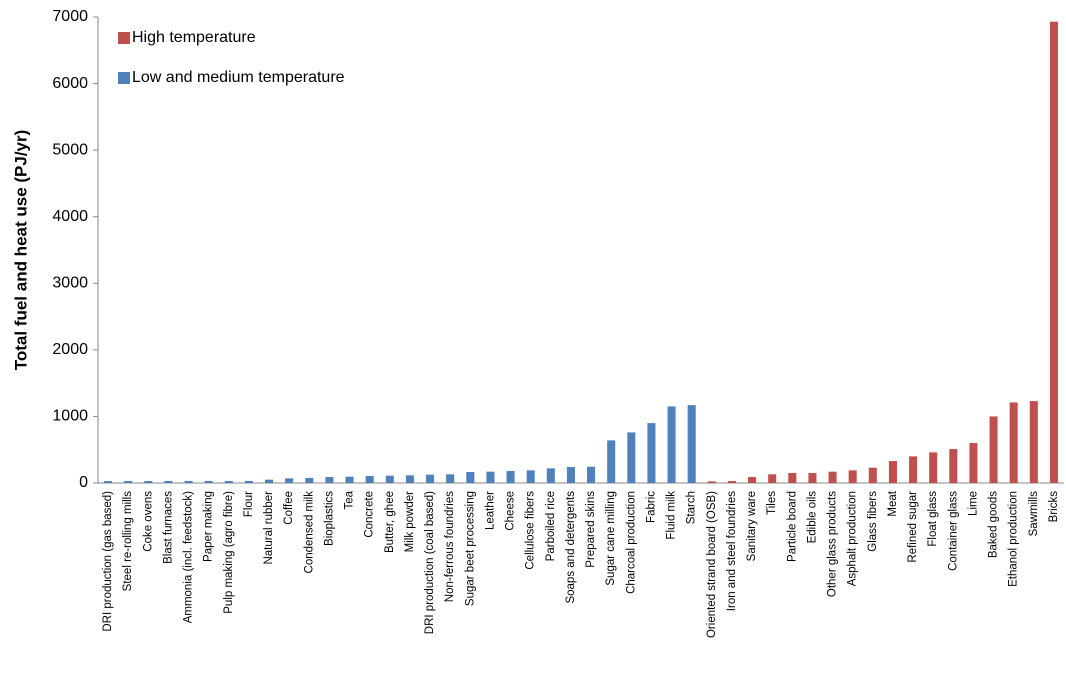 This screenshot has height=675, width=1066. I want to click on x-tick-label: Bioplastics, so click(329, 518).